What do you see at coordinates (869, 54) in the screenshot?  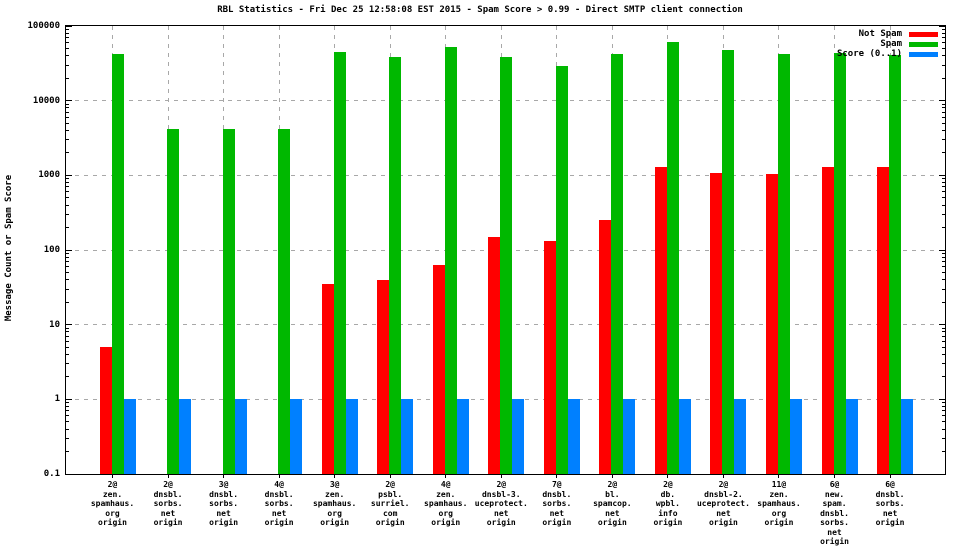 I see `legend-label: Score (0..1)` at bounding box center [869, 54].